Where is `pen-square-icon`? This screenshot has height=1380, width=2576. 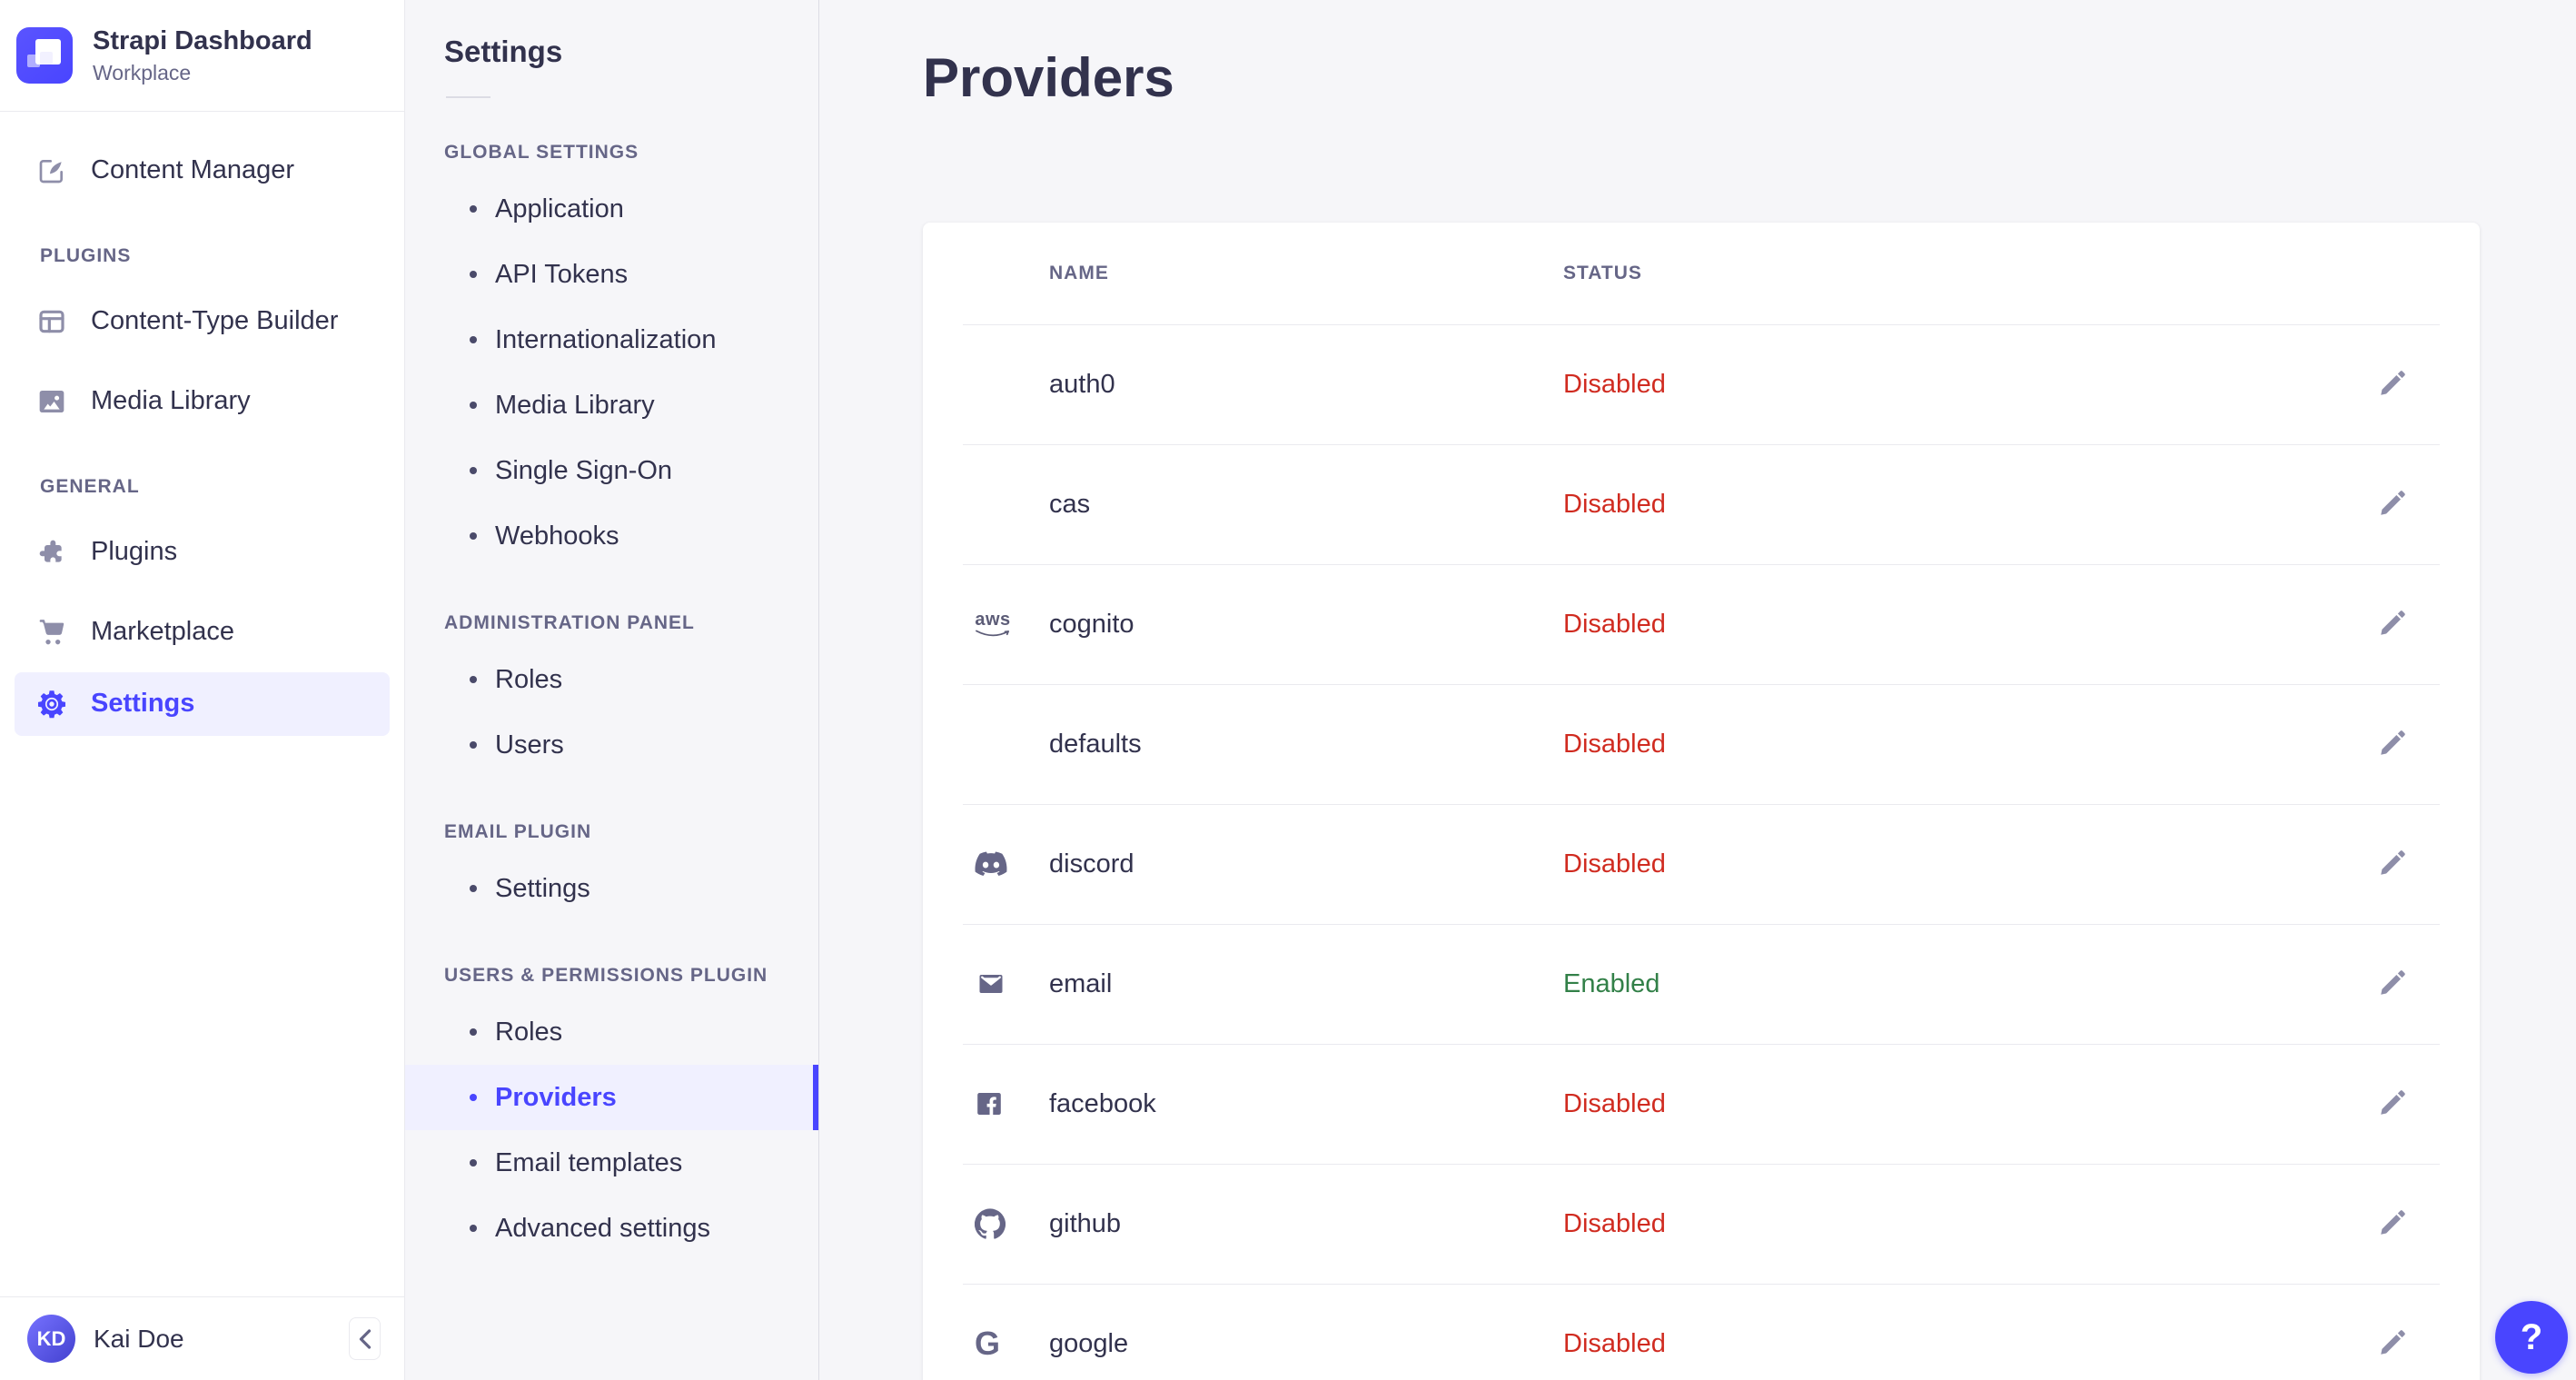 pen-square-icon is located at coordinates (51, 170).